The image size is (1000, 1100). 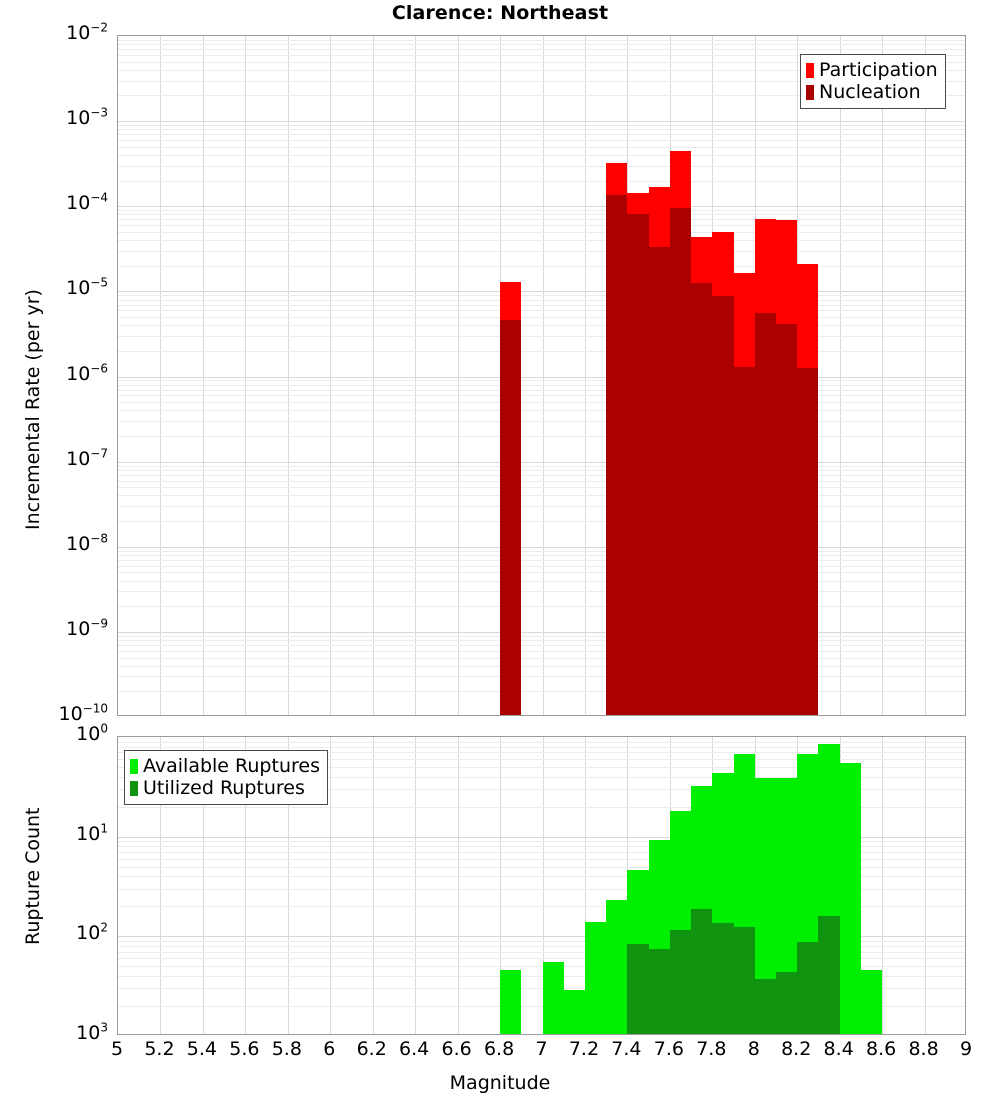 What do you see at coordinates (668, 1049) in the screenshot?
I see `x-axis-tick-label: 7.6` at bounding box center [668, 1049].